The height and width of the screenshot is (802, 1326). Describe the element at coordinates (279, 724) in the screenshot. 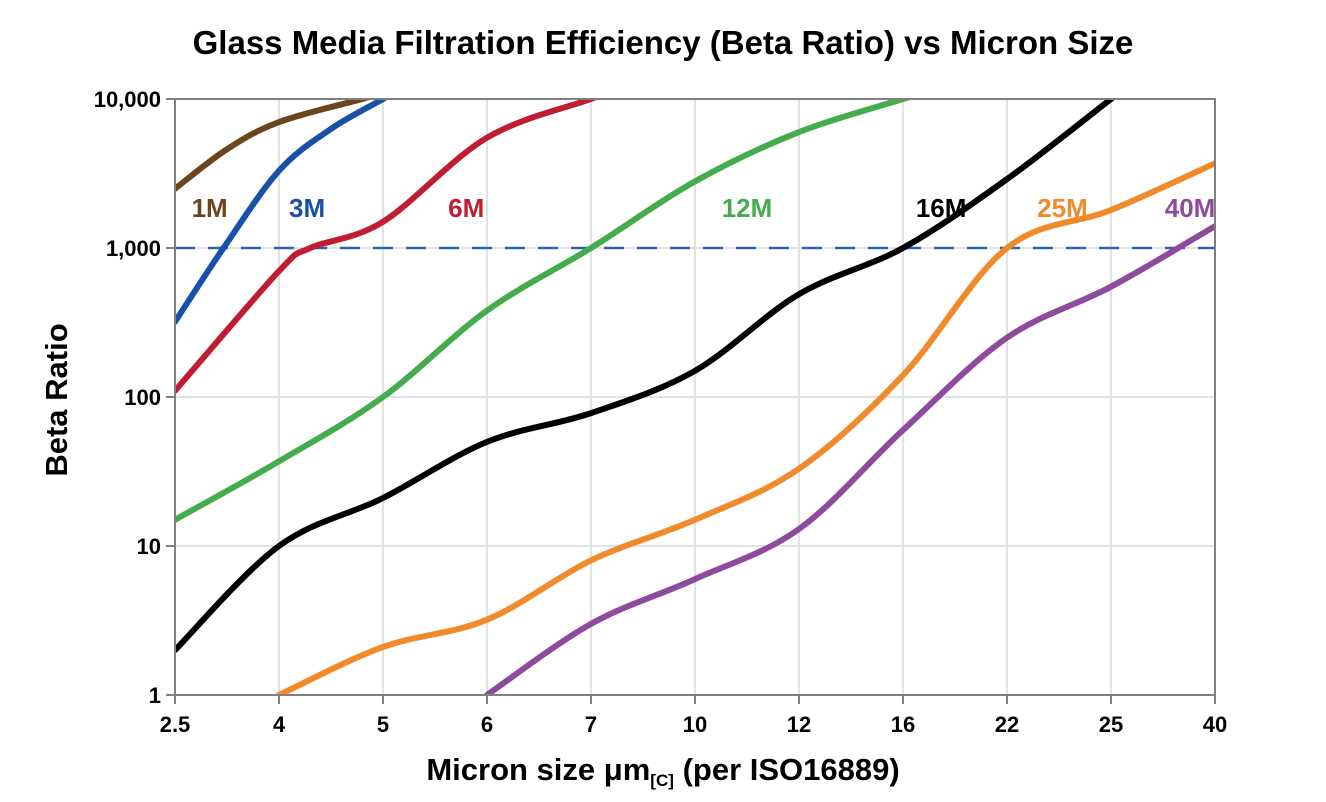

I see `x-tick-label: 4` at that location.